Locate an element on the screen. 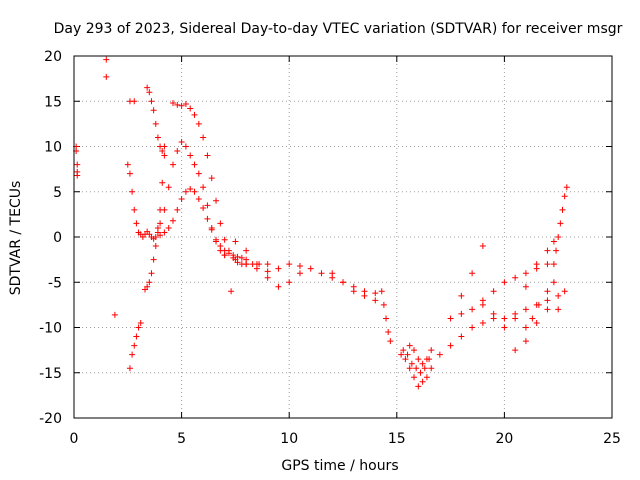 This screenshot has height=480, width=640. x-tick-label: 25 is located at coordinates (612, 439).